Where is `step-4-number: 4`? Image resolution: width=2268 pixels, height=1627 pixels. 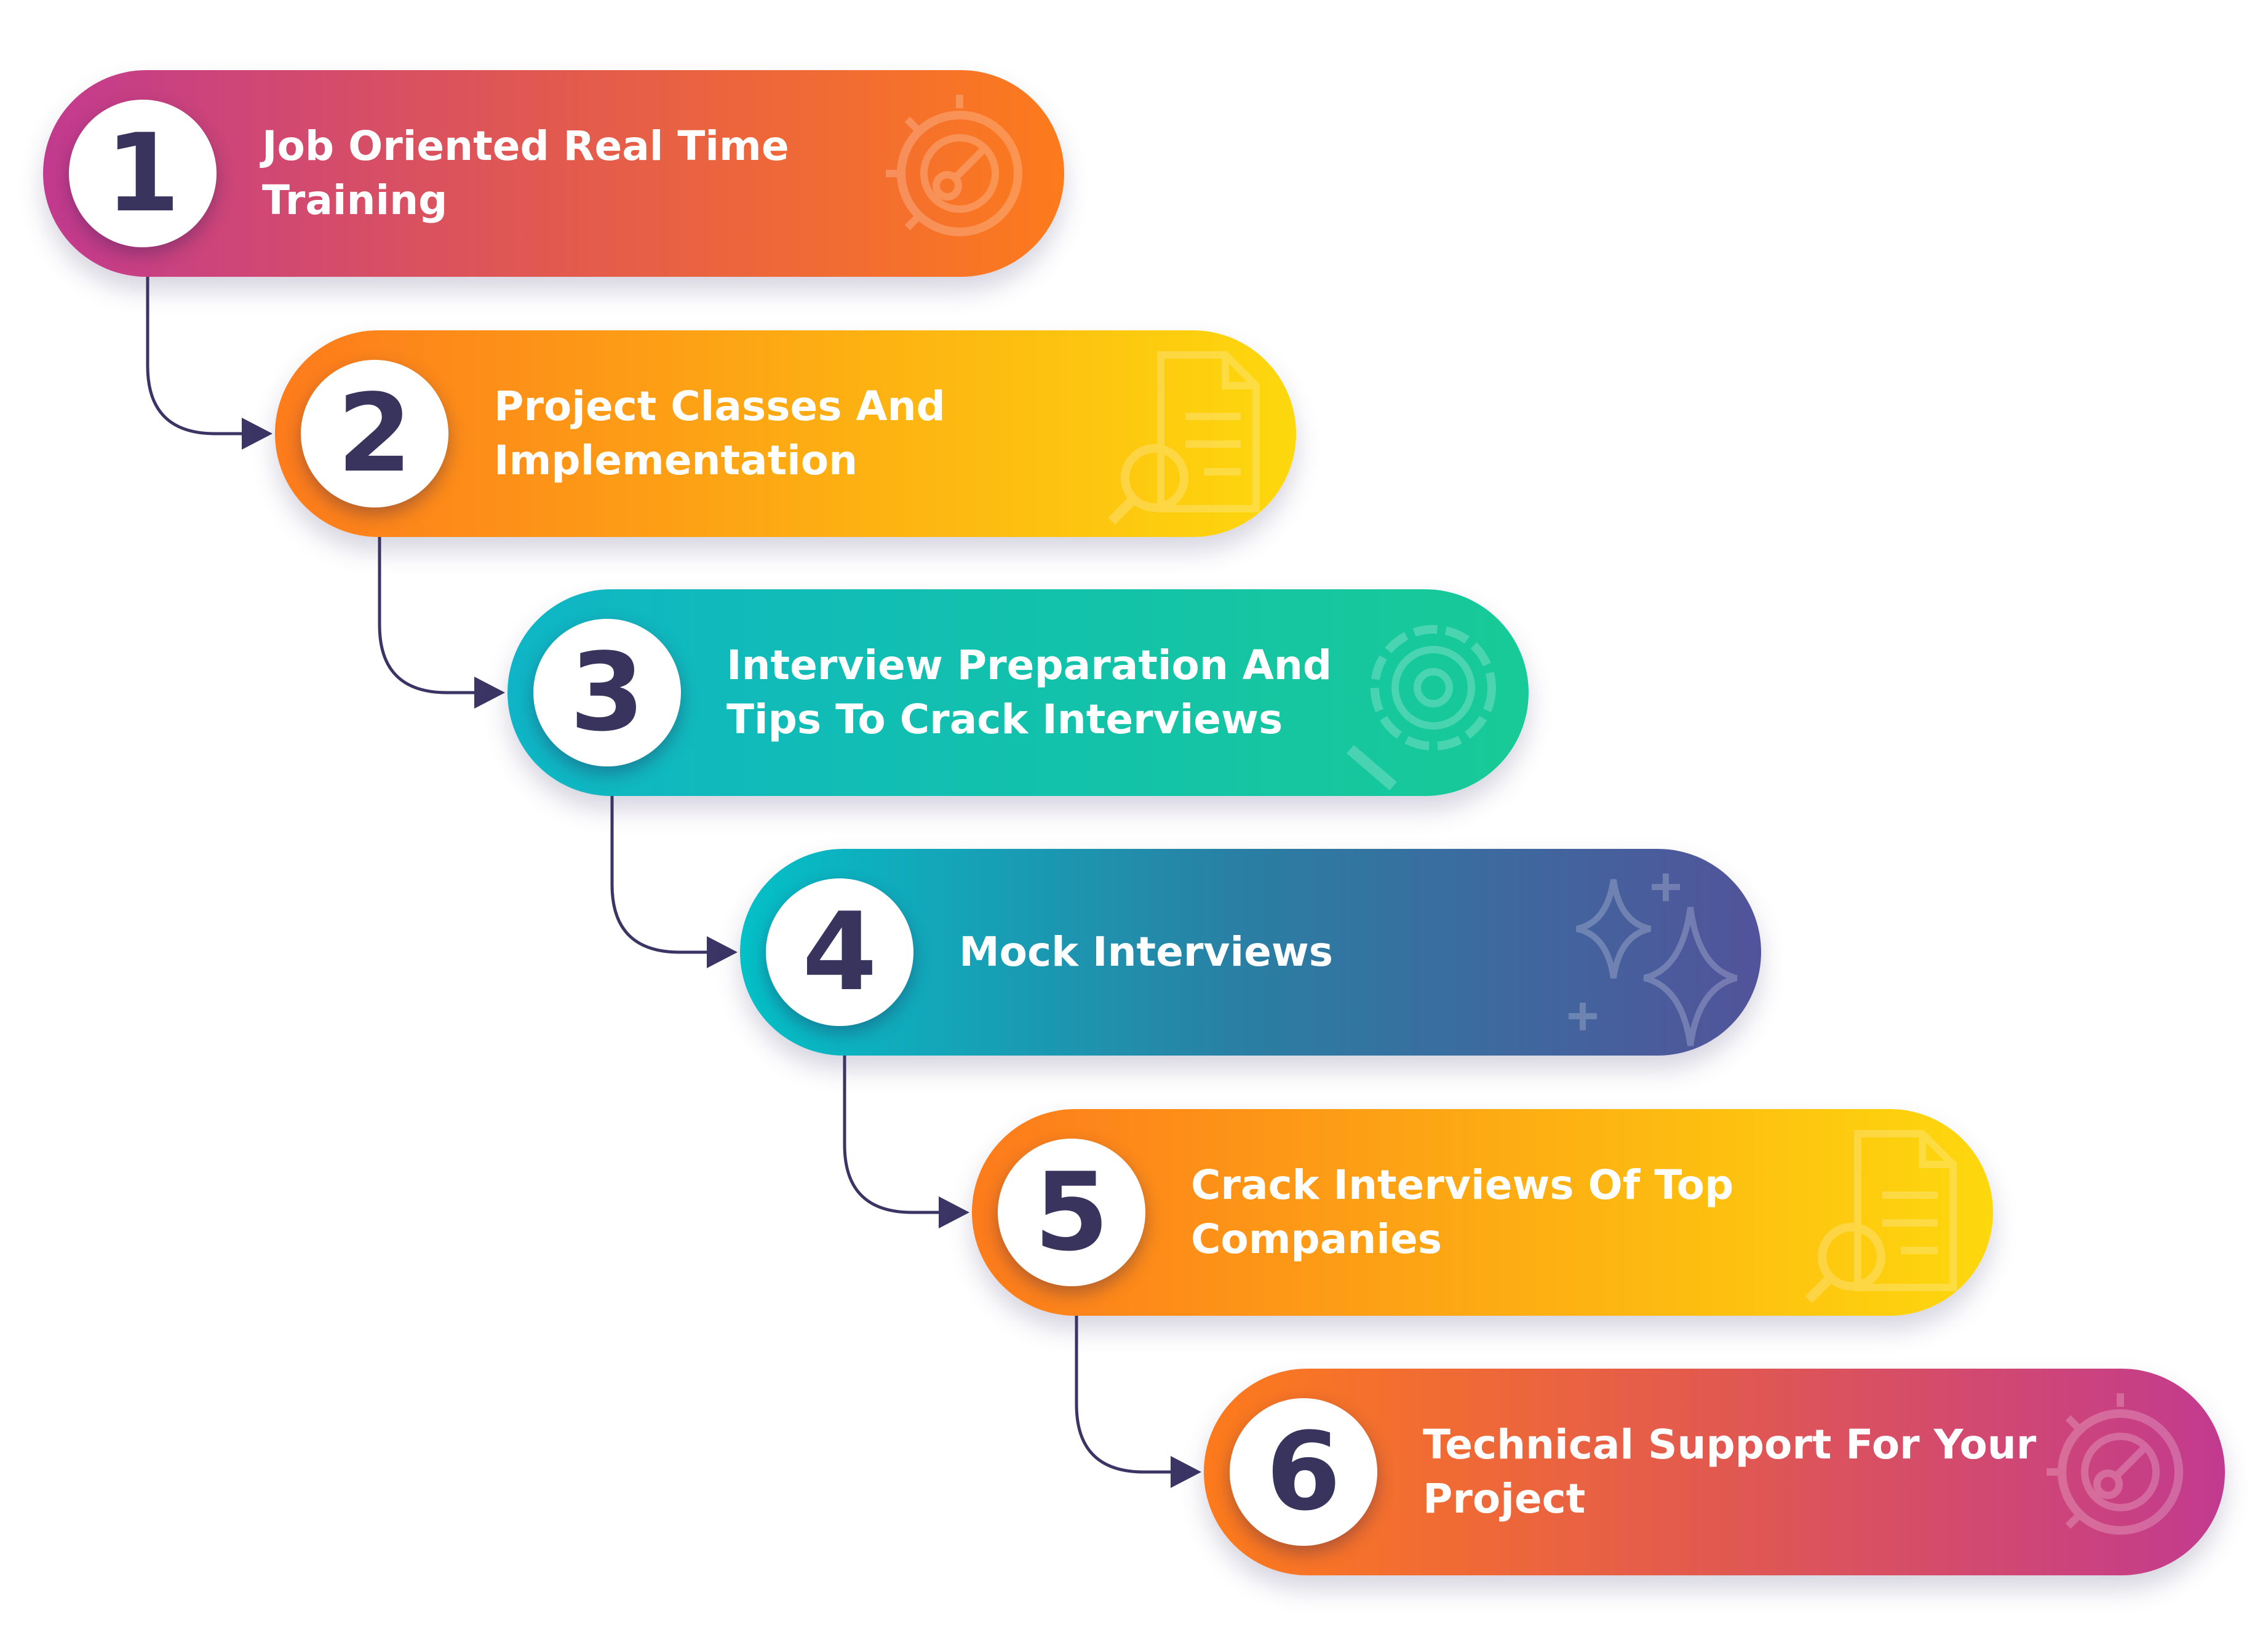 step-4-number: 4 is located at coordinates (839, 952).